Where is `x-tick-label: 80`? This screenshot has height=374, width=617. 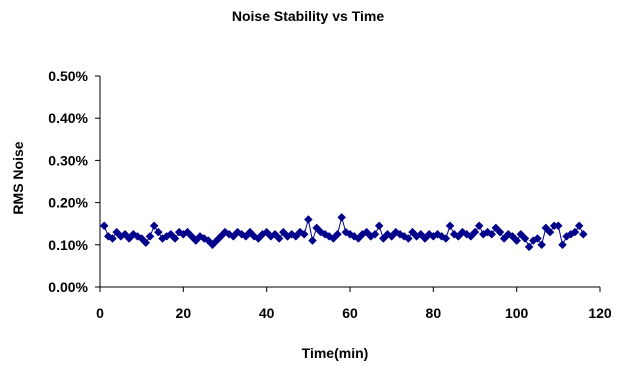 x-tick-label: 80 is located at coordinates (434, 313).